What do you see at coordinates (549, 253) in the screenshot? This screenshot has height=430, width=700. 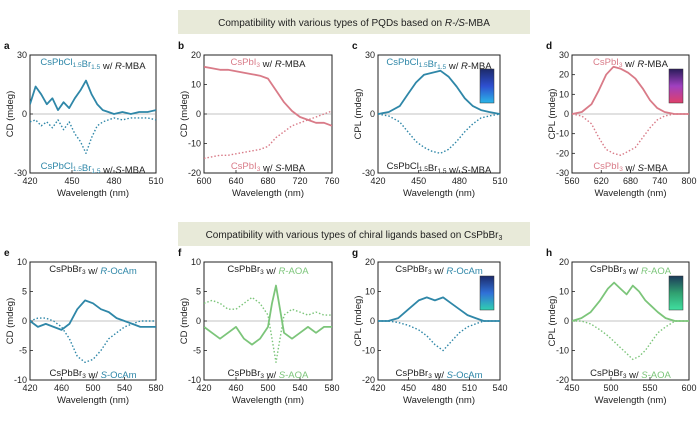 I see `panel-letter: h` at bounding box center [549, 253].